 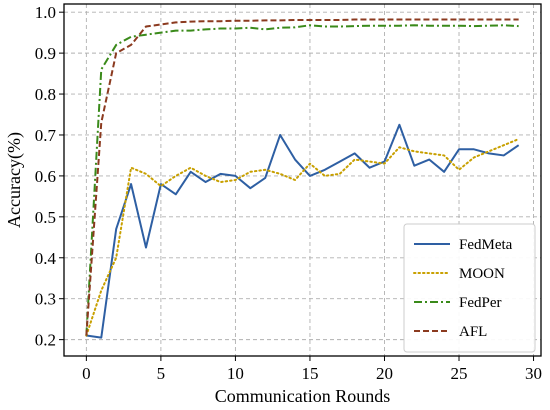 What do you see at coordinates (486, 245) in the screenshot?
I see `legend-label: FedMeta` at bounding box center [486, 245].